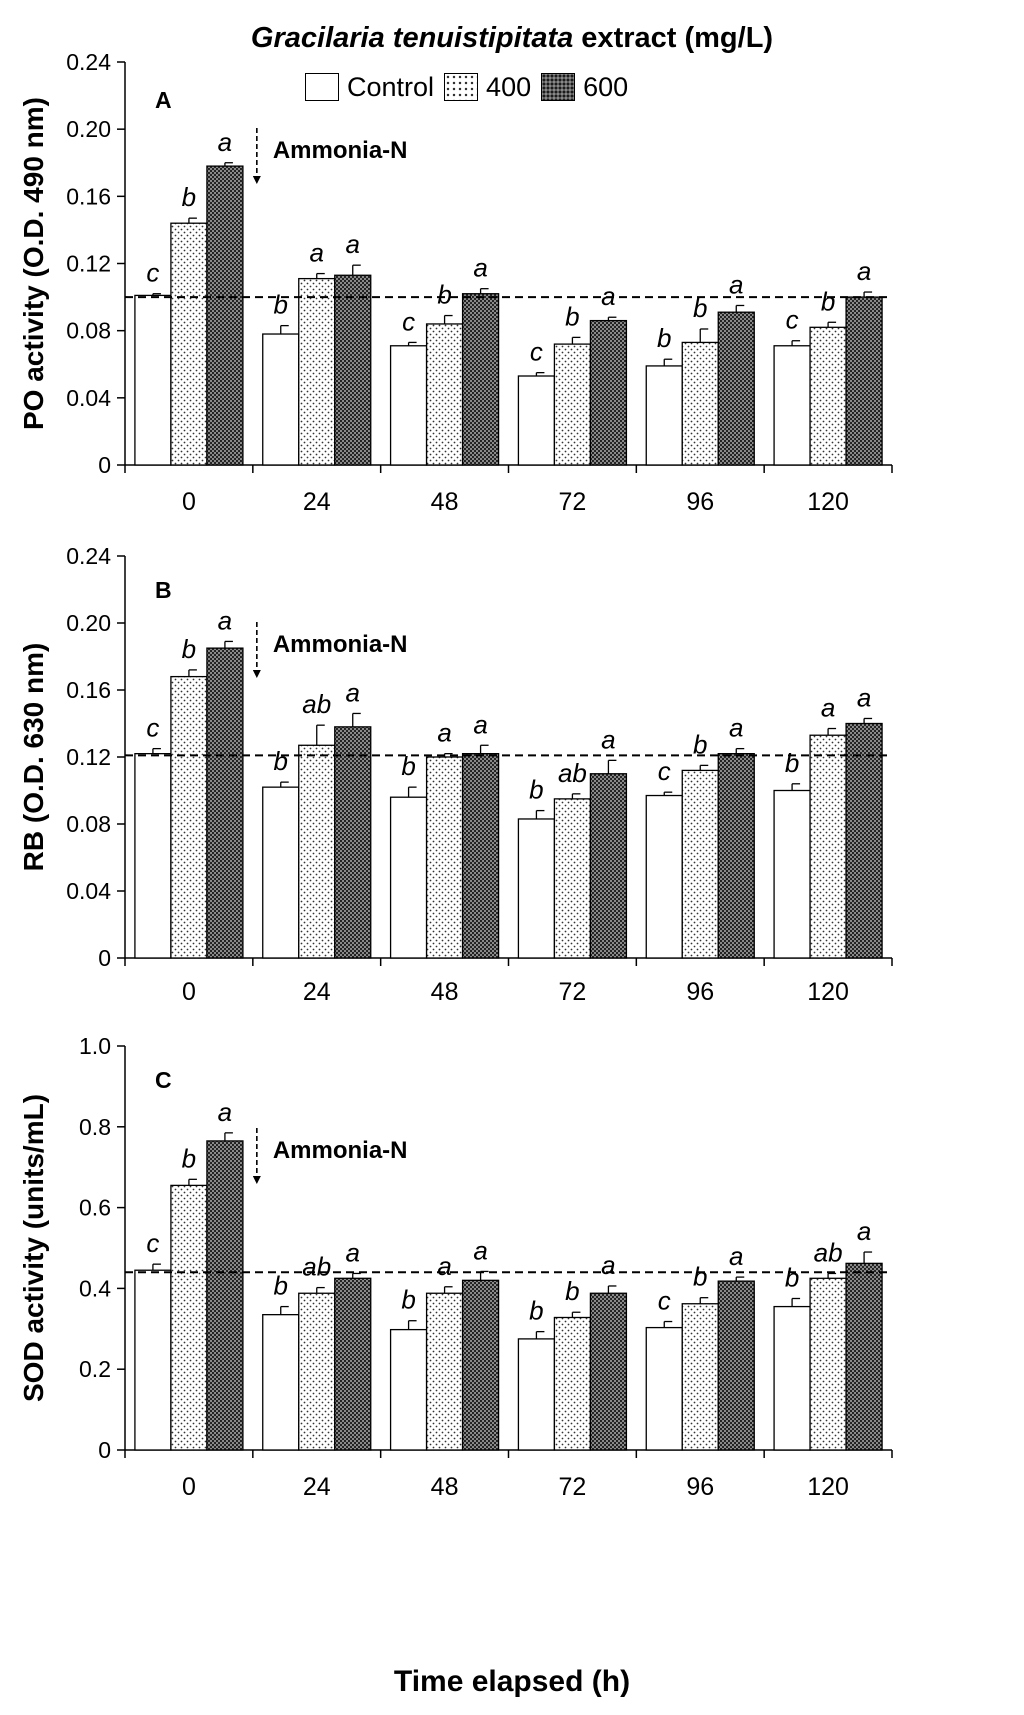 The height and width of the screenshot is (1715, 1024). Describe the element at coordinates (322, 87) in the screenshot. I see `legend-swatch-control` at that location.